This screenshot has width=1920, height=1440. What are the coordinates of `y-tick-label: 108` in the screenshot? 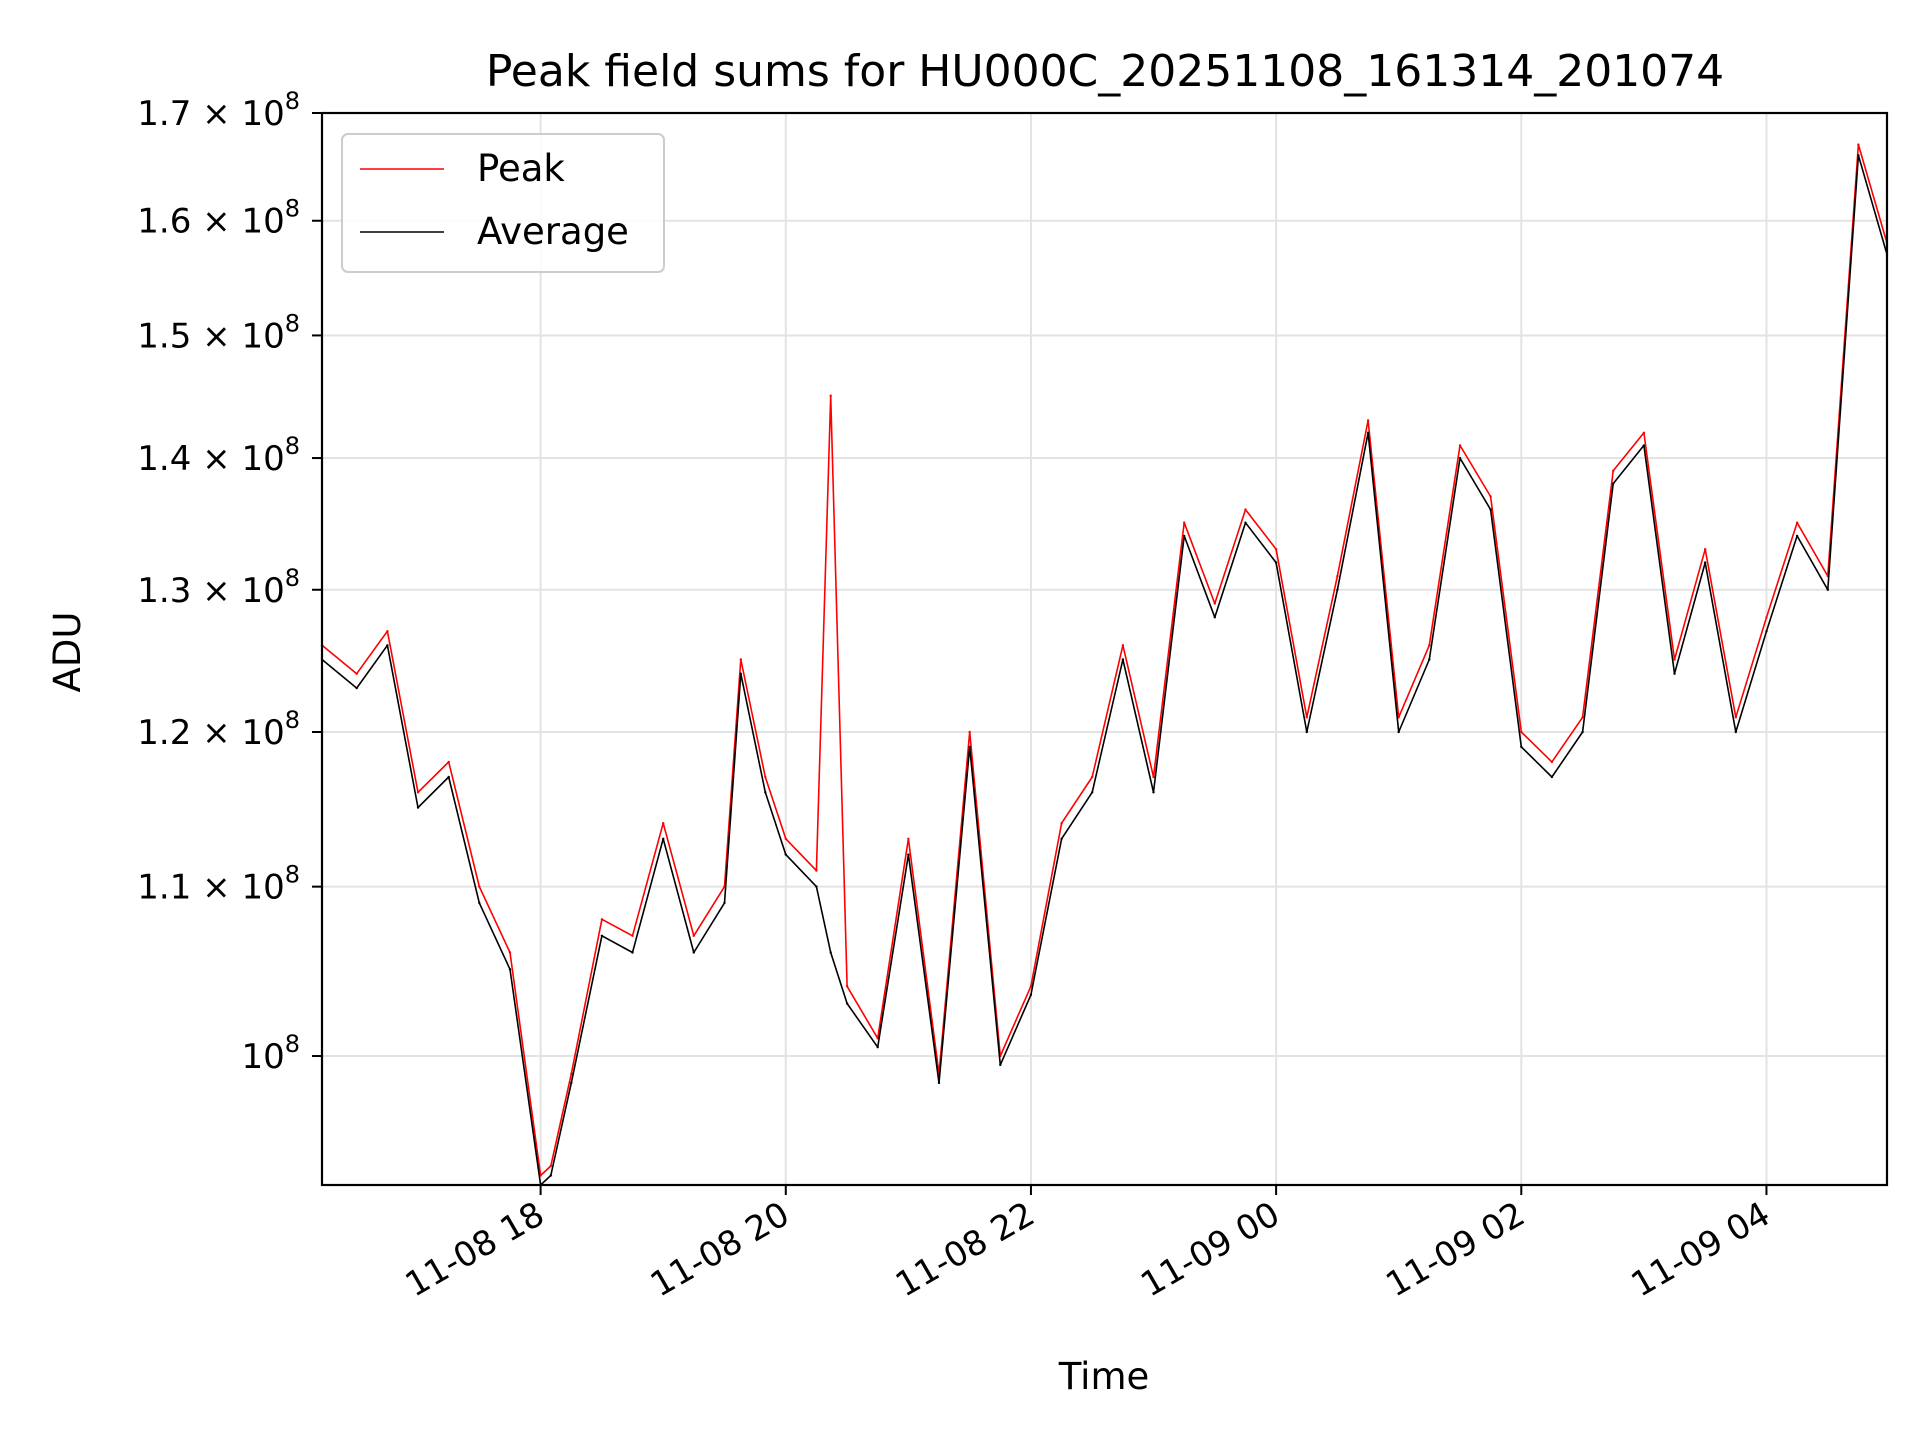 It's located at (270, 1053).